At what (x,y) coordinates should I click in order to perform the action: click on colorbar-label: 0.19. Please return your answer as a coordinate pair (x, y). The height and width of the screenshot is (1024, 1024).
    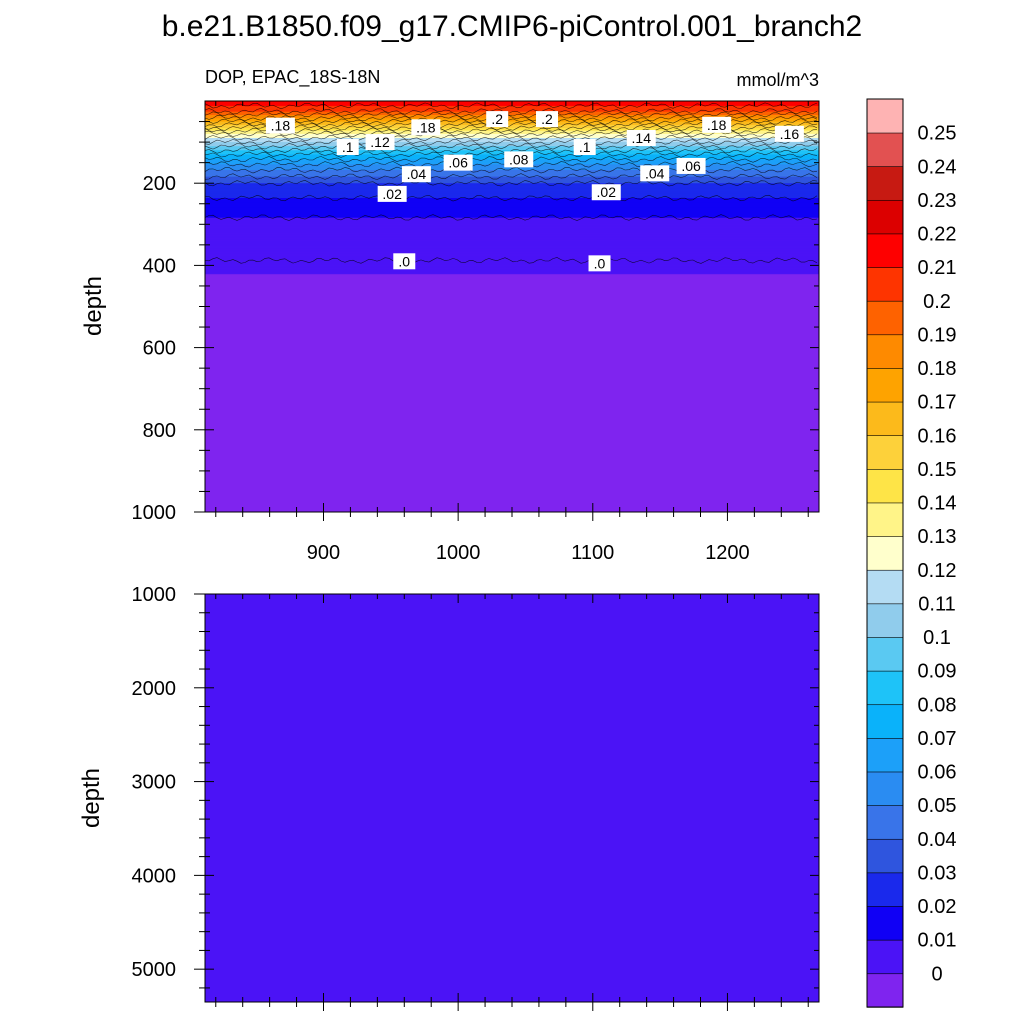
    Looking at the image, I should click on (937, 335).